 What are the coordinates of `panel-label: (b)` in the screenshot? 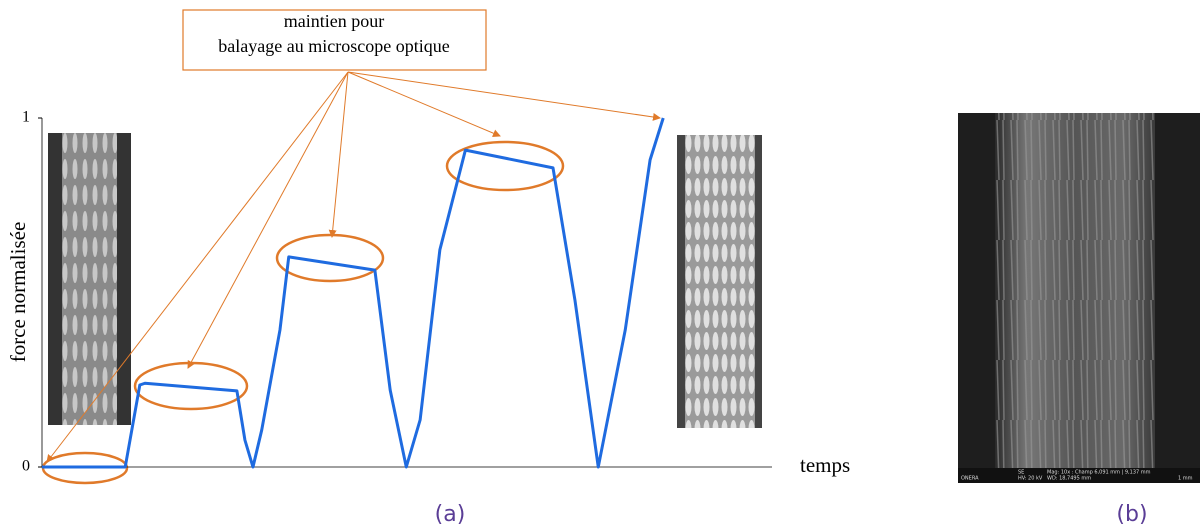 It's located at (1131, 514).